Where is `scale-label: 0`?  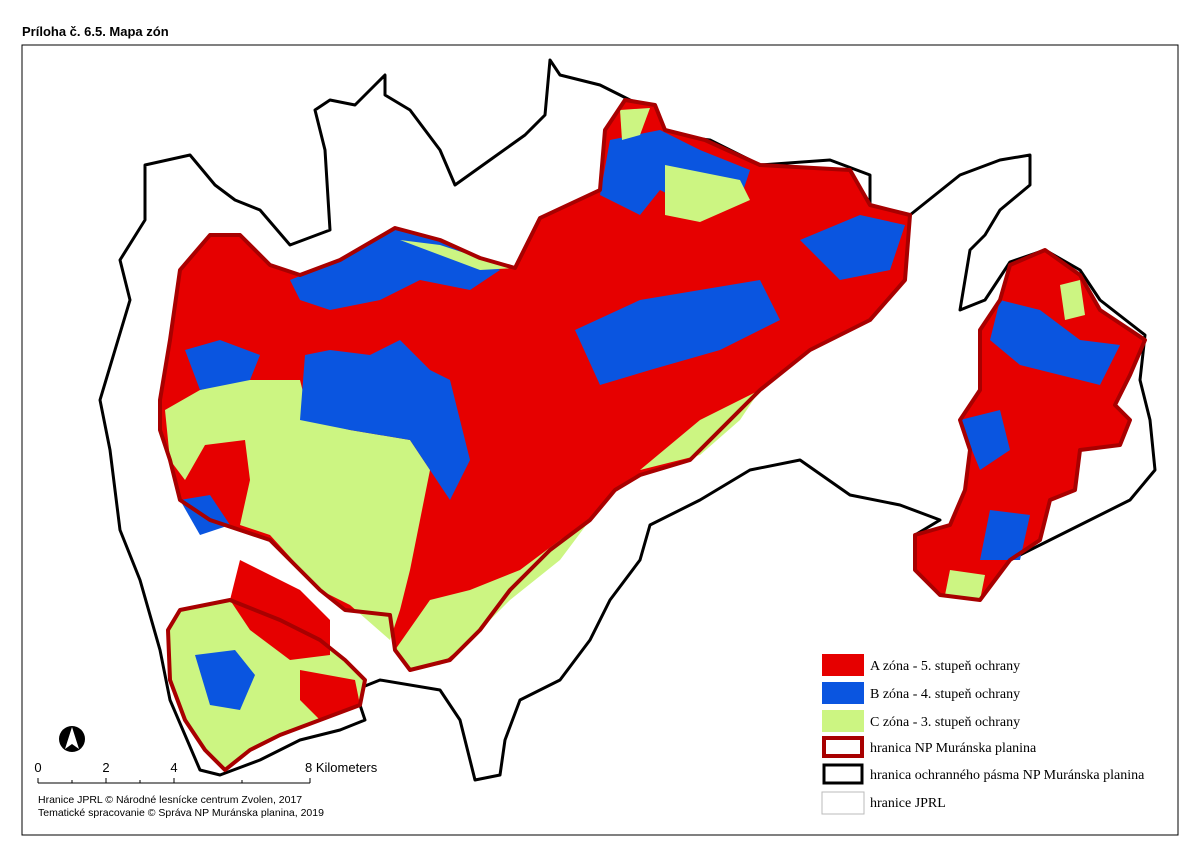 scale-label: 0 is located at coordinates (37, 767).